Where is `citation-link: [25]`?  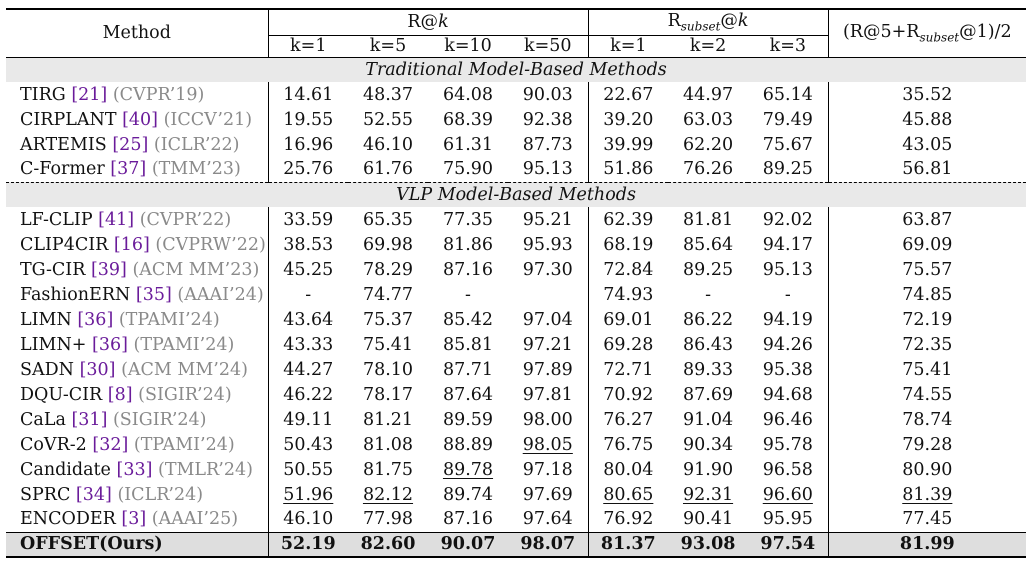
citation-link: [25] is located at coordinates (130, 144).